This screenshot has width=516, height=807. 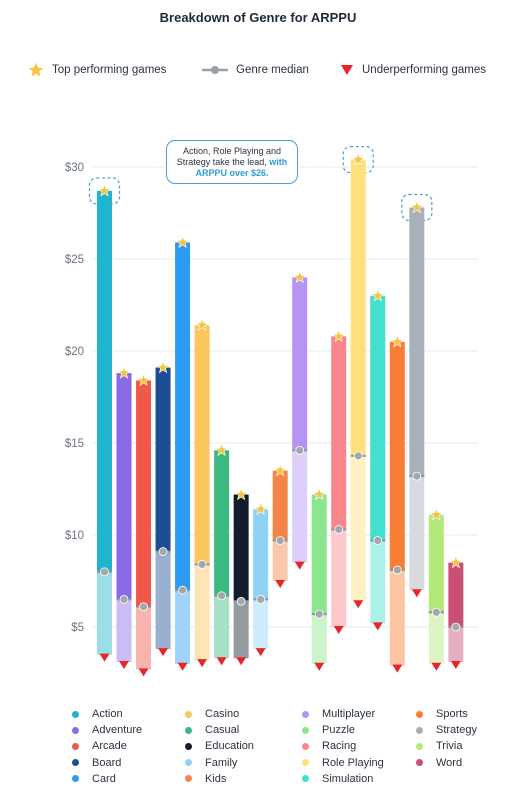 What do you see at coordinates (339, 578) in the screenshot?
I see `bar-lower-racing` at bounding box center [339, 578].